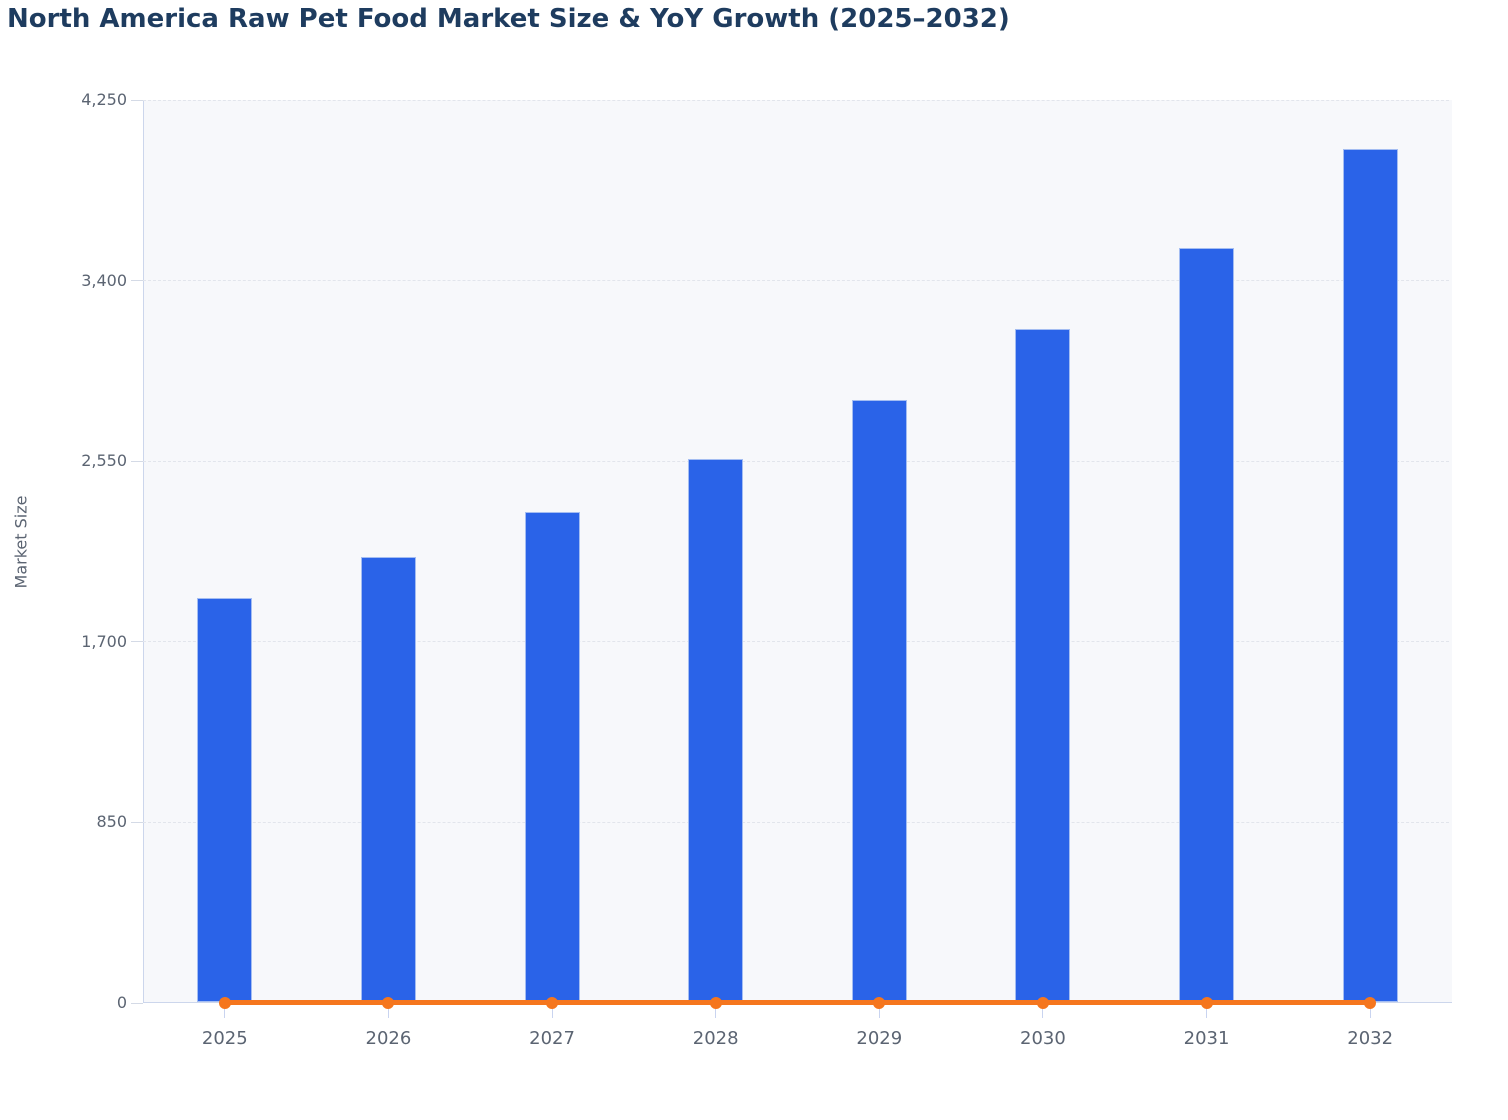 Image resolution: width=1508 pixels, height=1120 pixels. I want to click on yoy-marker-2030, so click(1042, 1003).